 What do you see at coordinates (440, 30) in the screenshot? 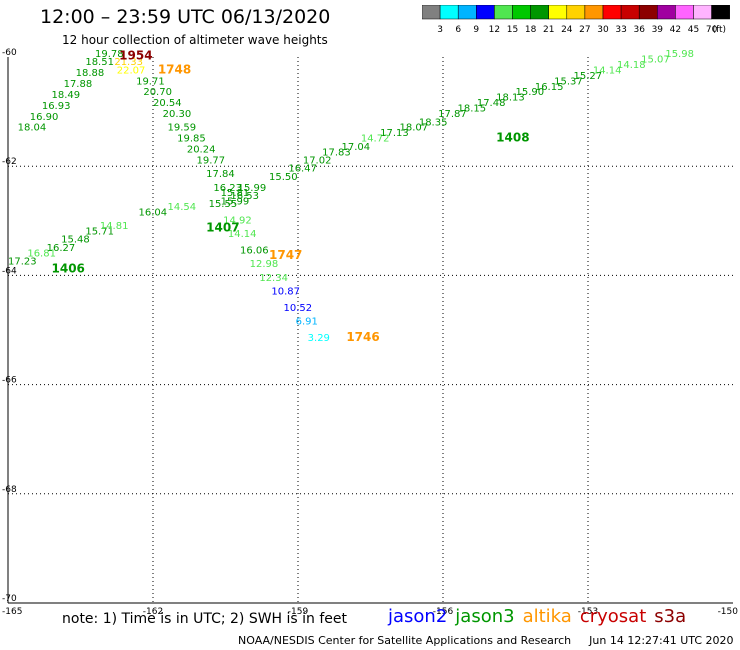
I see `colorbar-tick-label: 3` at bounding box center [440, 30].